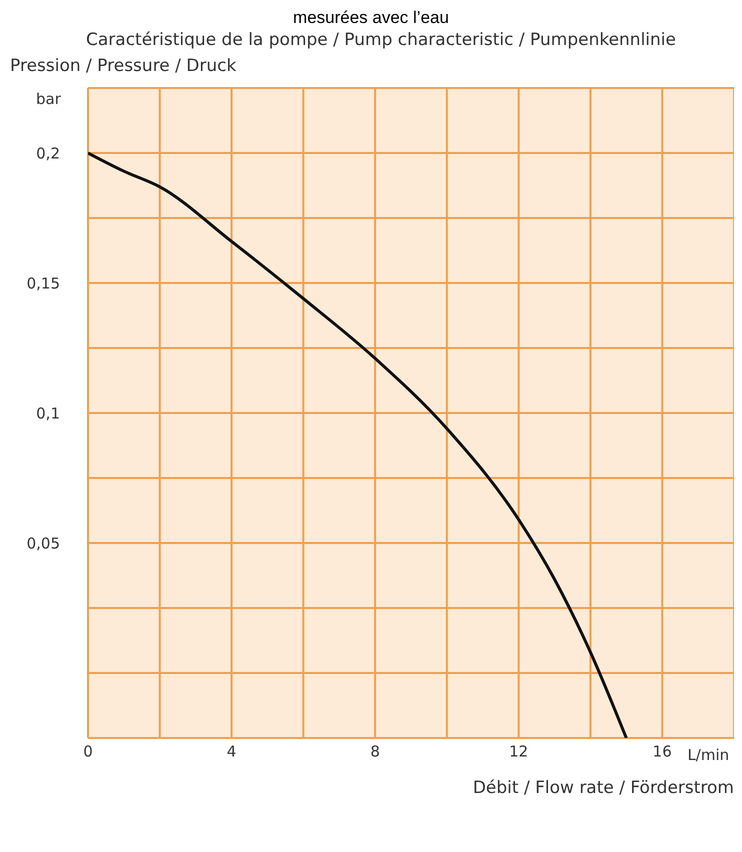 The width and height of the screenshot is (742, 852). I want to click on chart-title: Caractéristique de la pompe / Pump characteristic / Pumpenkennlinie, so click(381, 40).